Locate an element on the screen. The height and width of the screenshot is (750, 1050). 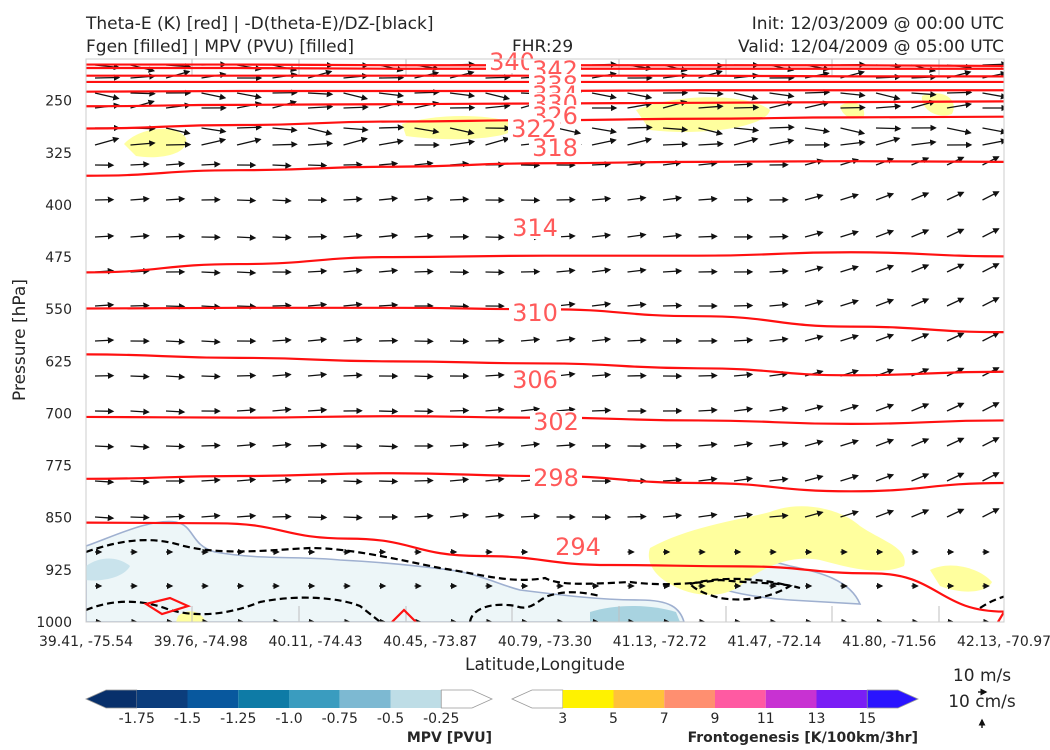
theta-e-contour-label: 306 is located at coordinates (535, 380).